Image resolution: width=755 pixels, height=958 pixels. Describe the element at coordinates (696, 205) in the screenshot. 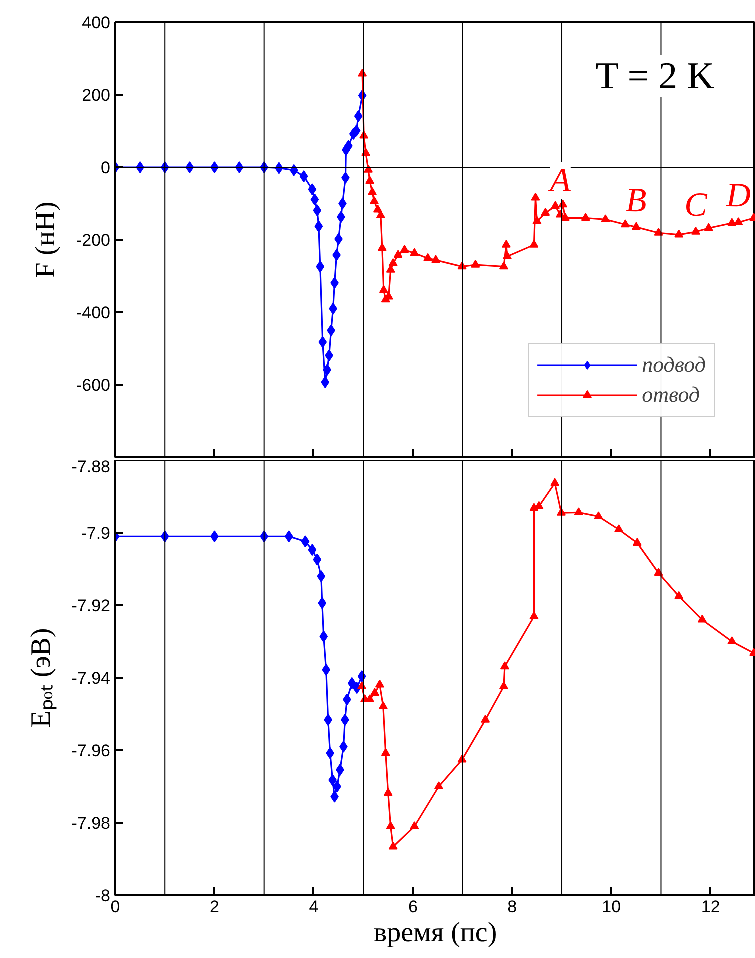

I see `annotation: C` at that location.